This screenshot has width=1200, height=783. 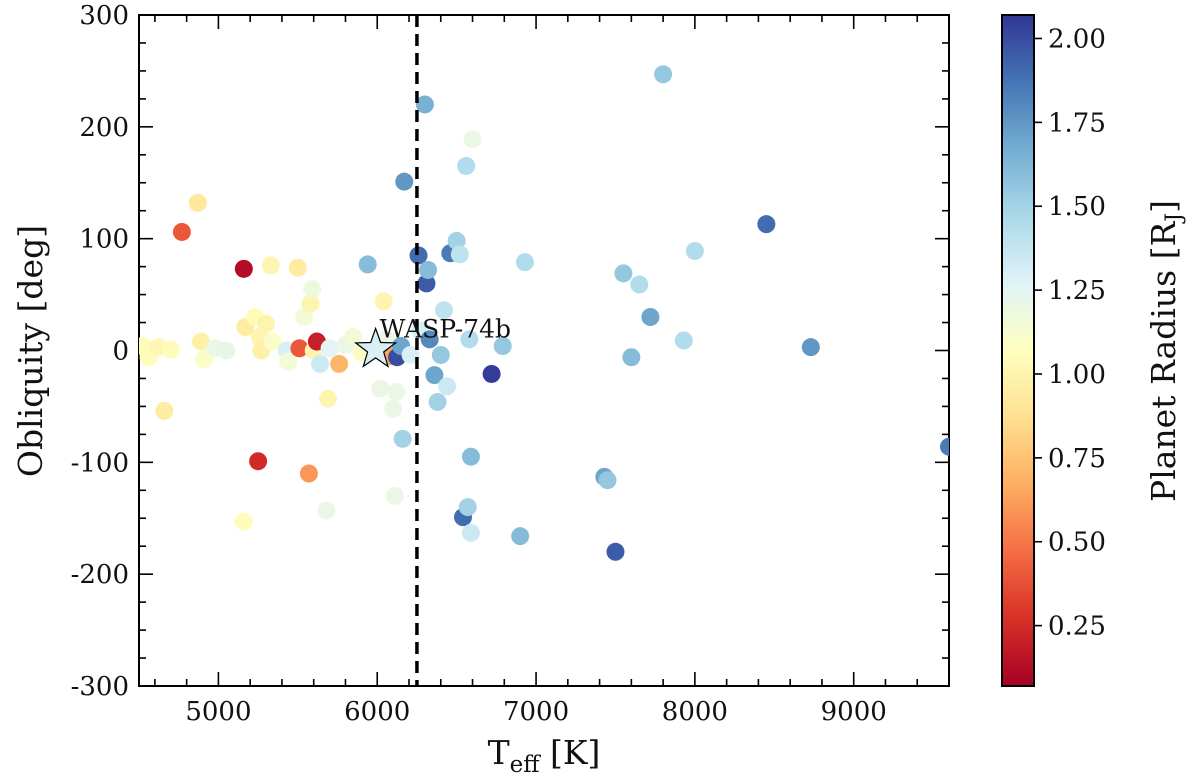 What do you see at coordinates (1163, 361) in the screenshot?
I see `colorbar-label-main: Planet Radius [R` at bounding box center [1163, 361].